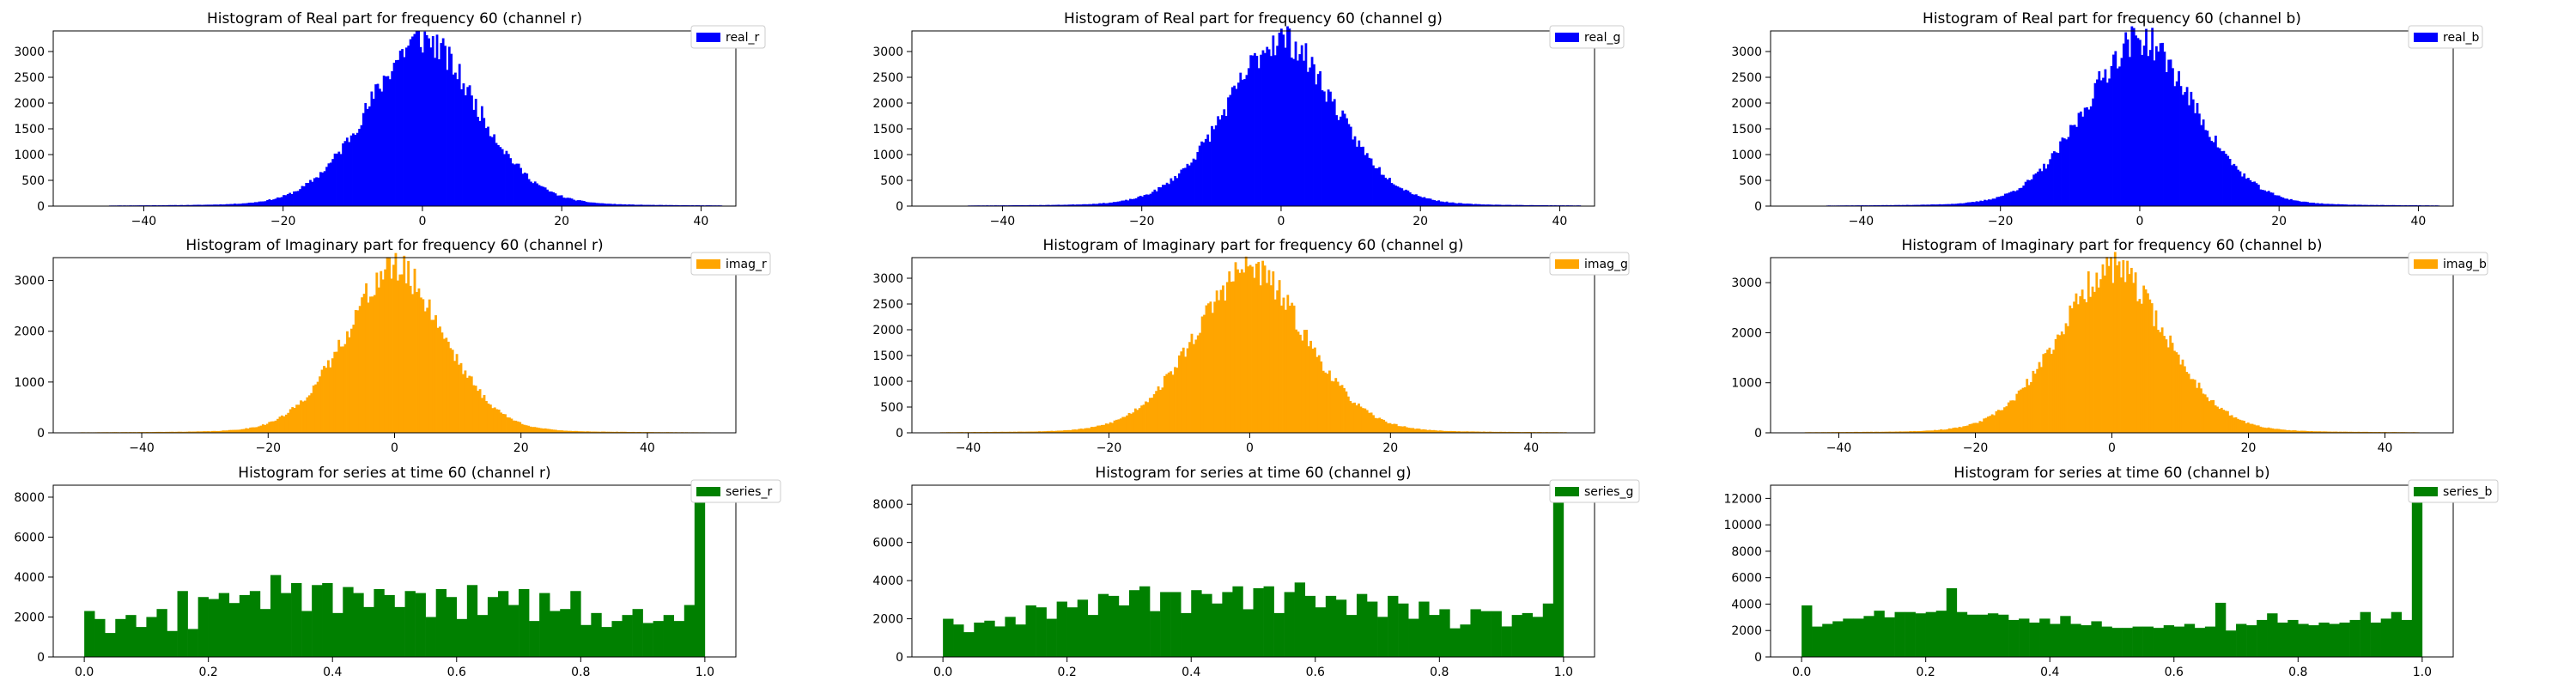  What do you see at coordinates (888, 279) in the screenshot?
I see `y-tick-label: 3000` at bounding box center [888, 279].